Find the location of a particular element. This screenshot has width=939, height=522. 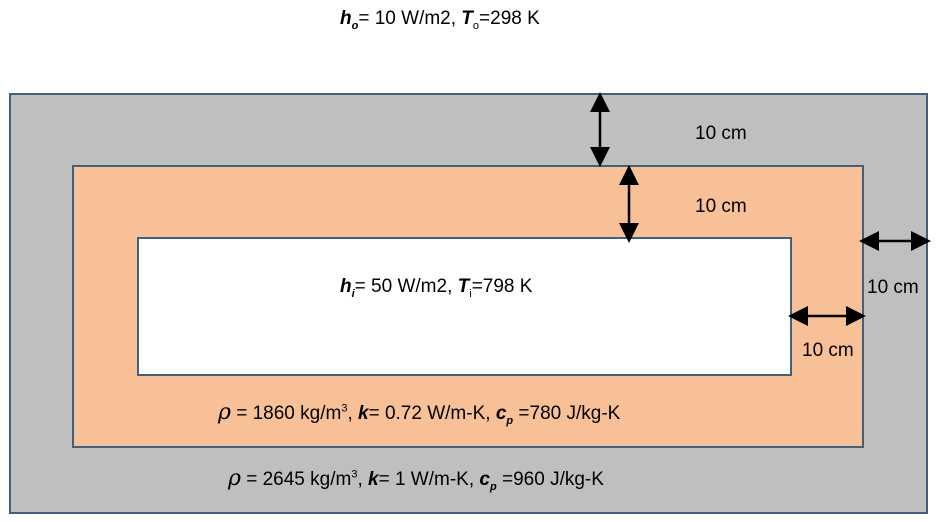

middle-right-thickness-label: 10 cm is located at coordinates (828, 350).